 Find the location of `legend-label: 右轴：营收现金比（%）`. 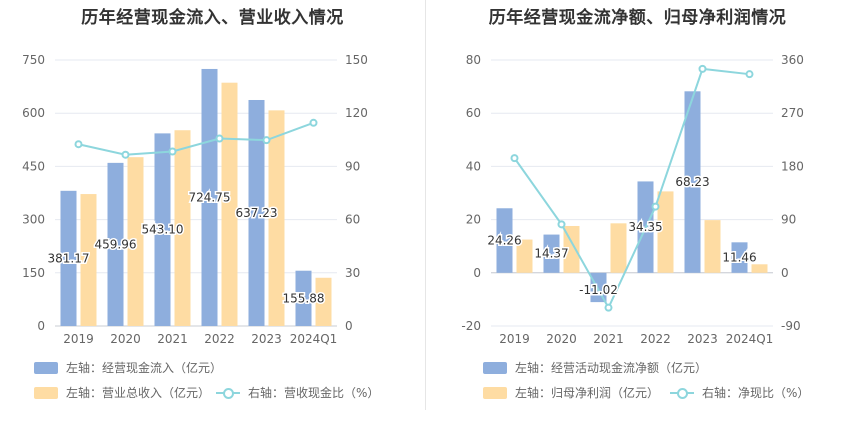

legend-label: 右轴：营收现金比（%） is located at coordinates (314, 393).